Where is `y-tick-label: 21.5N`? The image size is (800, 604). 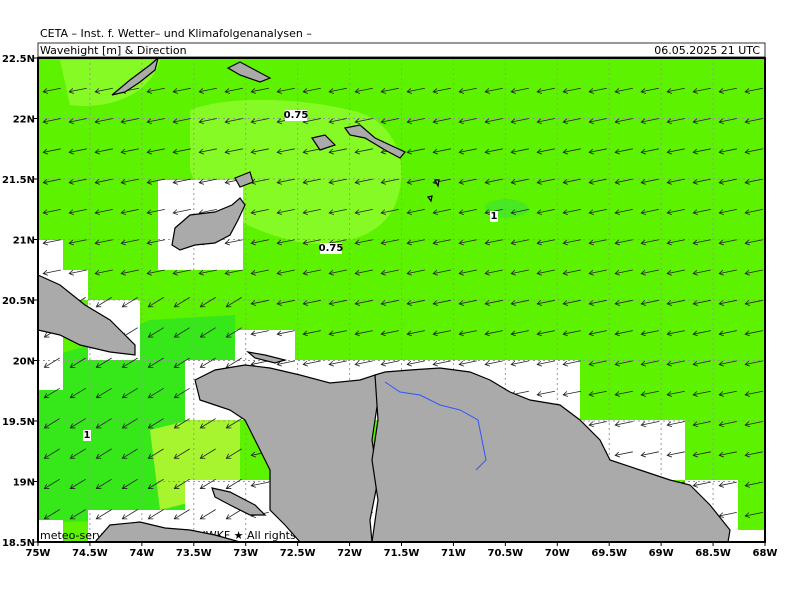
y-tick-label: 21.5N is located at coordinates (18, 180).